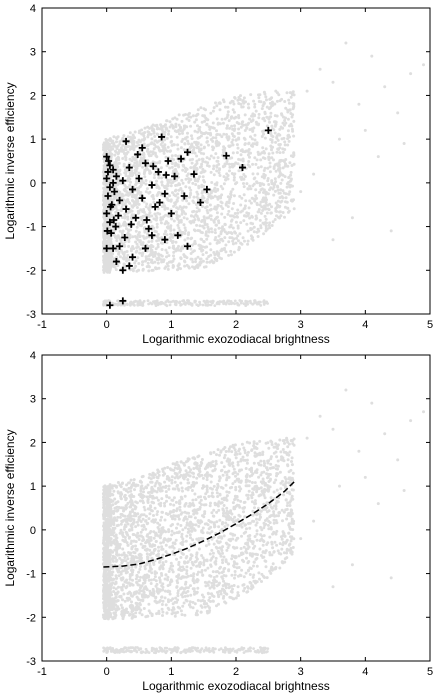 Image resolution: width=436 pixels, height=697 pixels. I want to click on x-tick-label: 5, so click(430, 325).